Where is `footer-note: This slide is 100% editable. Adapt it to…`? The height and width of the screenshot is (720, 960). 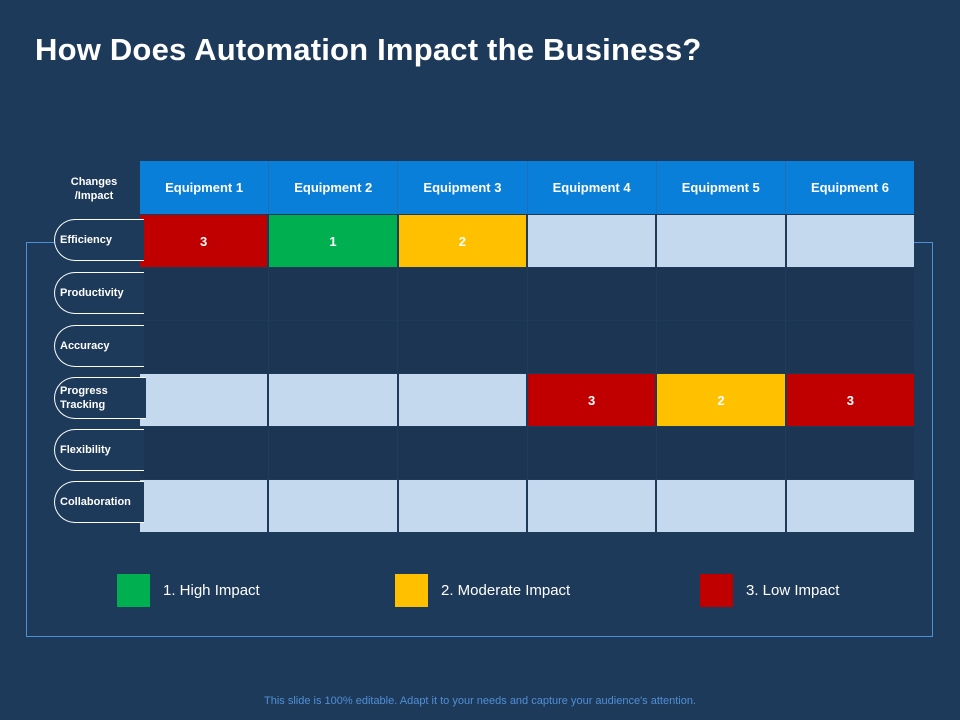 footer-note: This slide is 100% editable. Adapt it to… is located at coordinates (480, 701).